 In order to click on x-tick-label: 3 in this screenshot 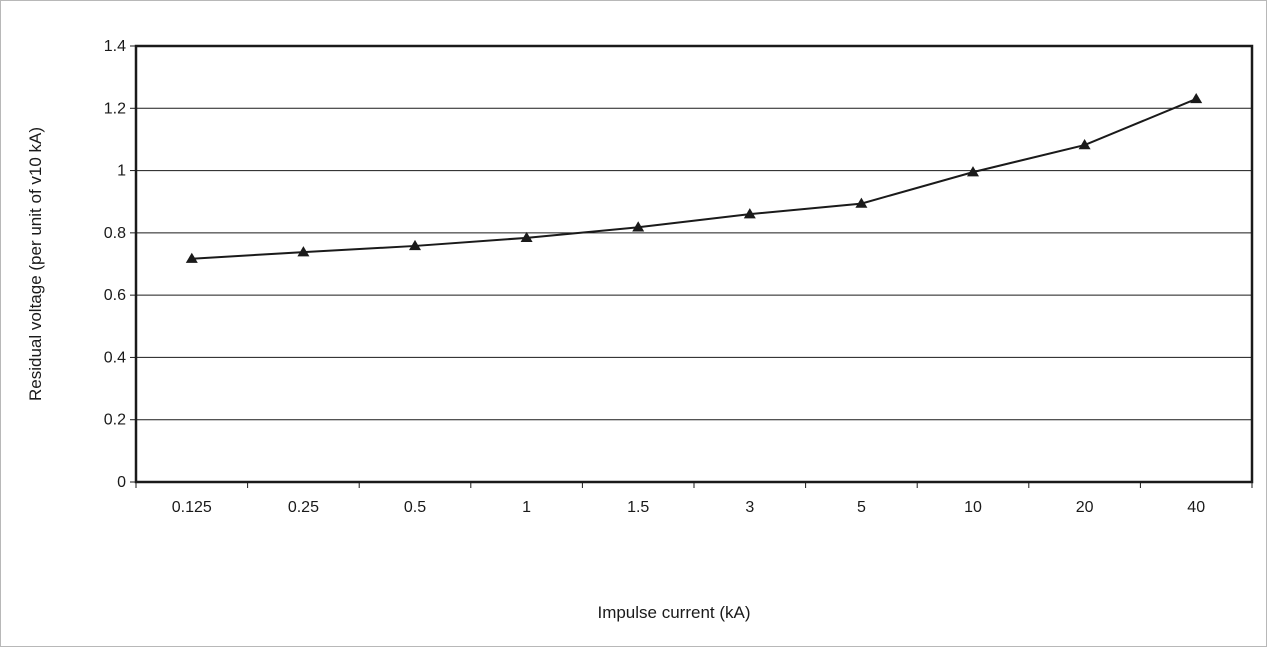, I will do `click(749, 507)`.